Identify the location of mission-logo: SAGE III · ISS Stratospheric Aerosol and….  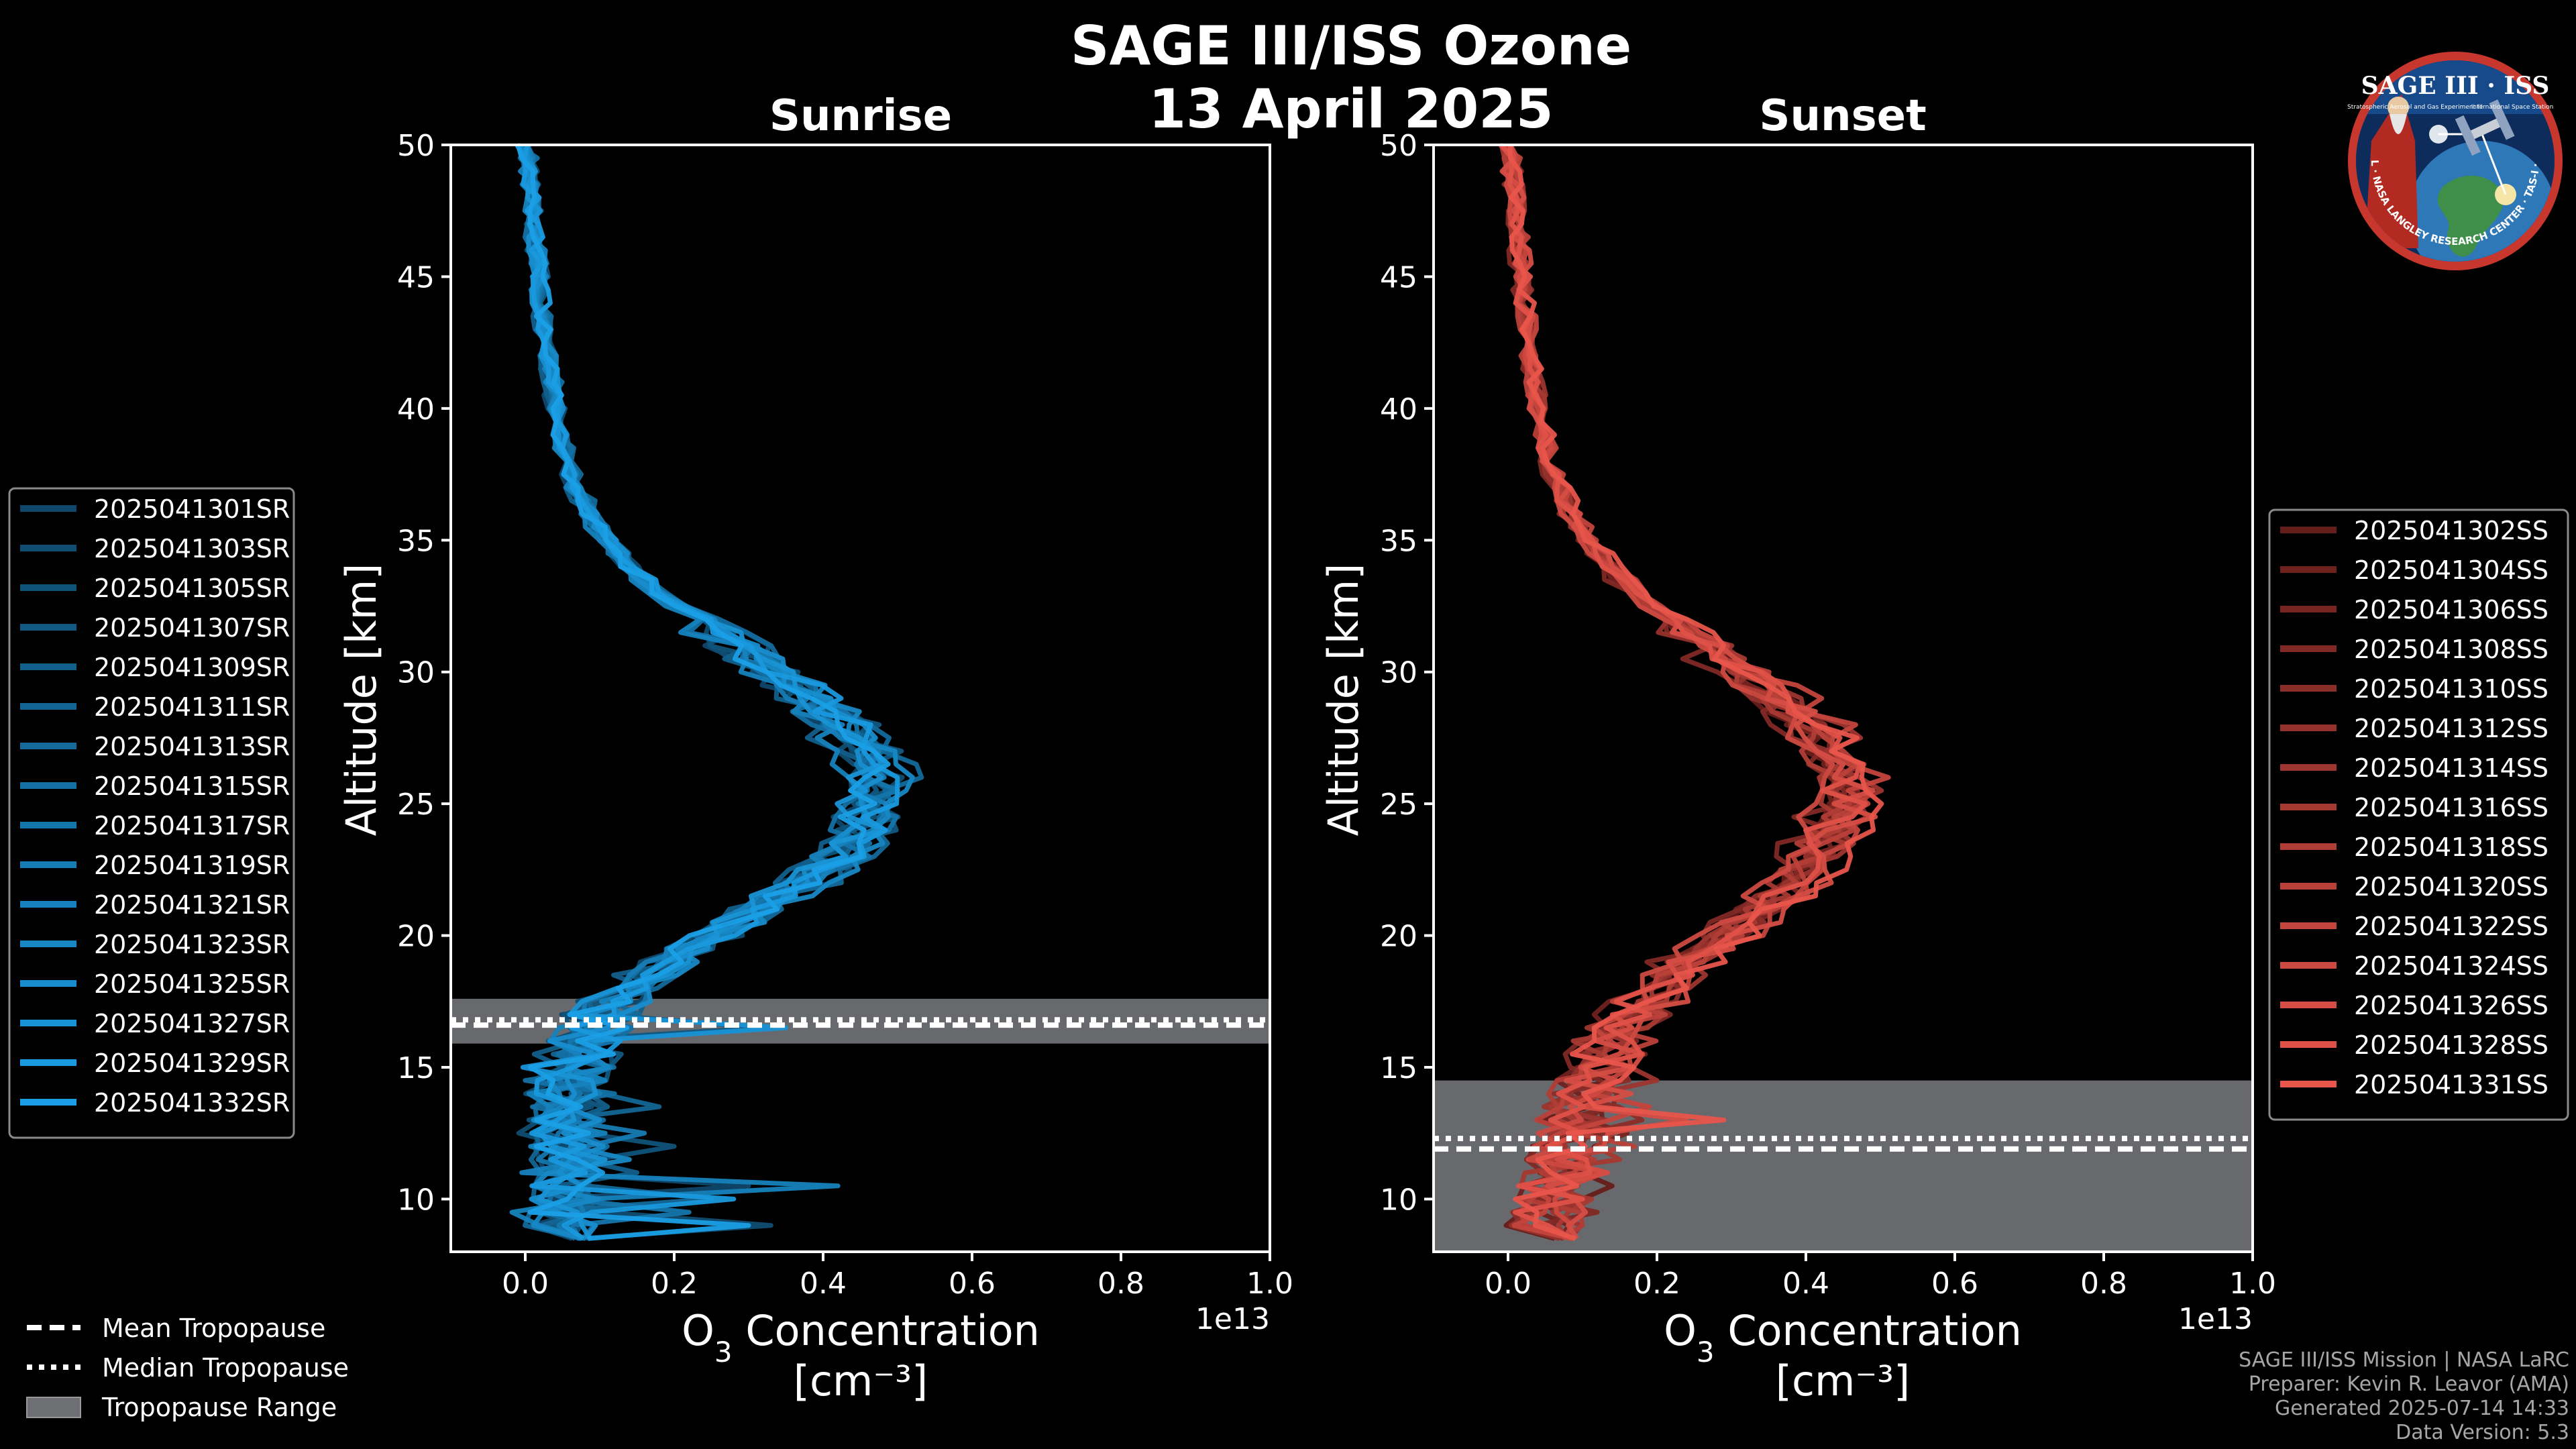
(2455, 161).